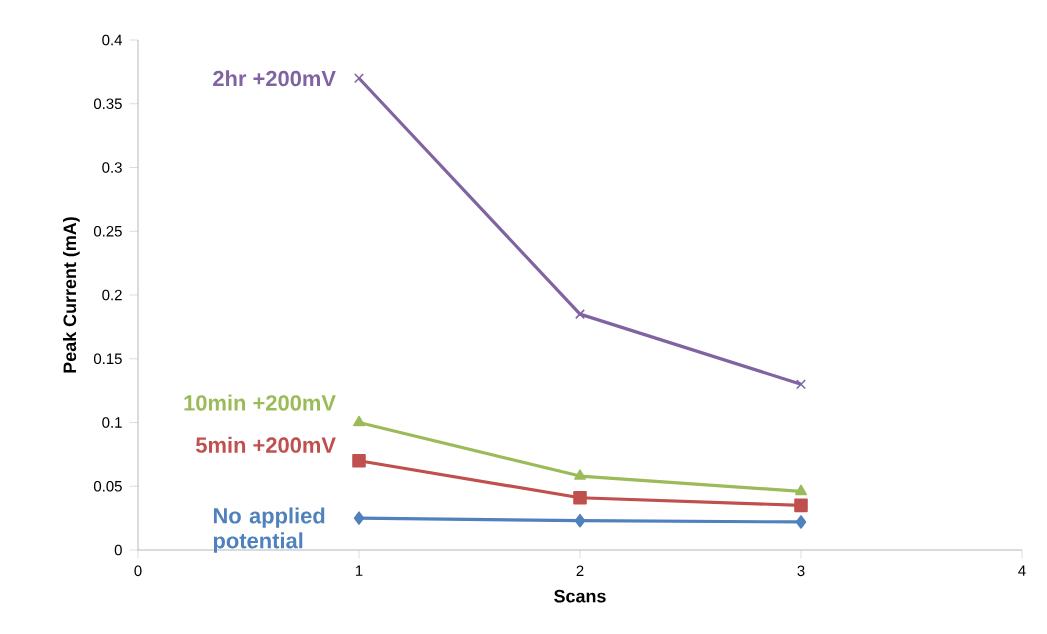  I want to click on y-tick-label: 0.25, so click(107, 231).